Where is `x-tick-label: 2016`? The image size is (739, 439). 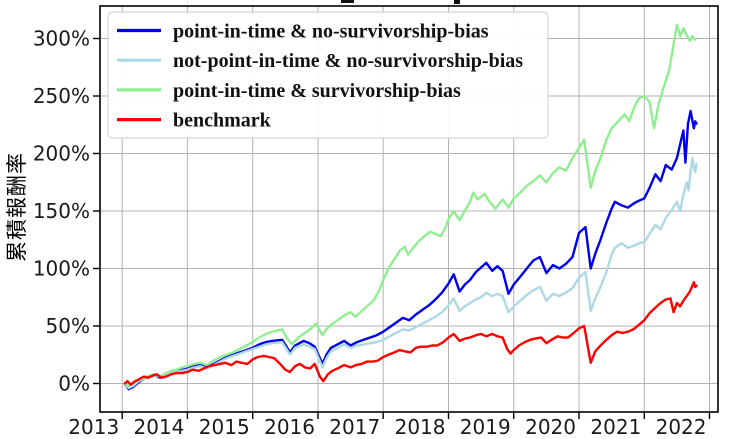 x-tick-label: 2016 is located at coordinates (289, 427).